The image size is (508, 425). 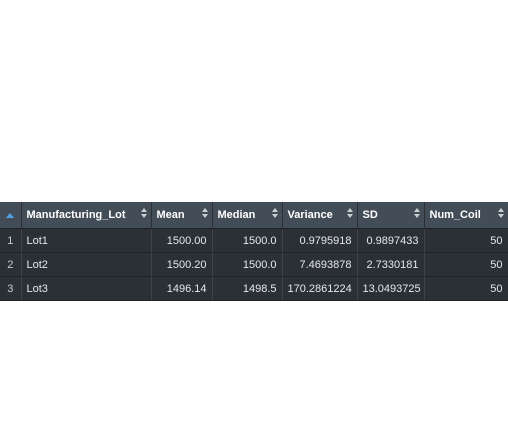 What do you see at coordinates (182, 264) in the screenshot?
I see `cell-mean: 1500.20` at bounding box center [182, 264].